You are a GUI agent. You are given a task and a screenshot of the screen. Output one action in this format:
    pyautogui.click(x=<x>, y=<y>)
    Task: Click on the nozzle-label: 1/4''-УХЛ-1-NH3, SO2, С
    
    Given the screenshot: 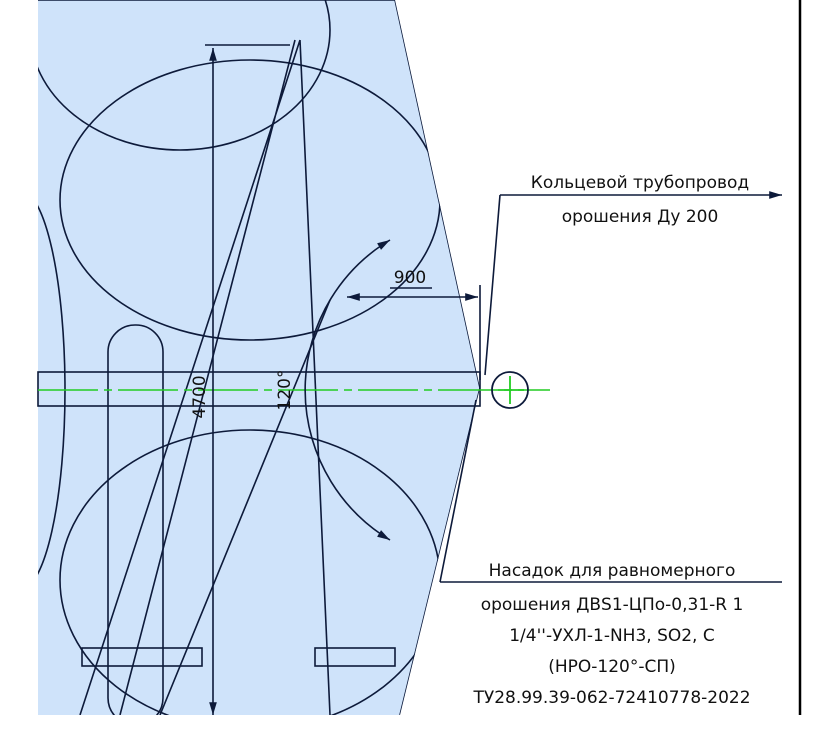 What is the action you would take?
    pyautogui.click(x=612, y=636)
    